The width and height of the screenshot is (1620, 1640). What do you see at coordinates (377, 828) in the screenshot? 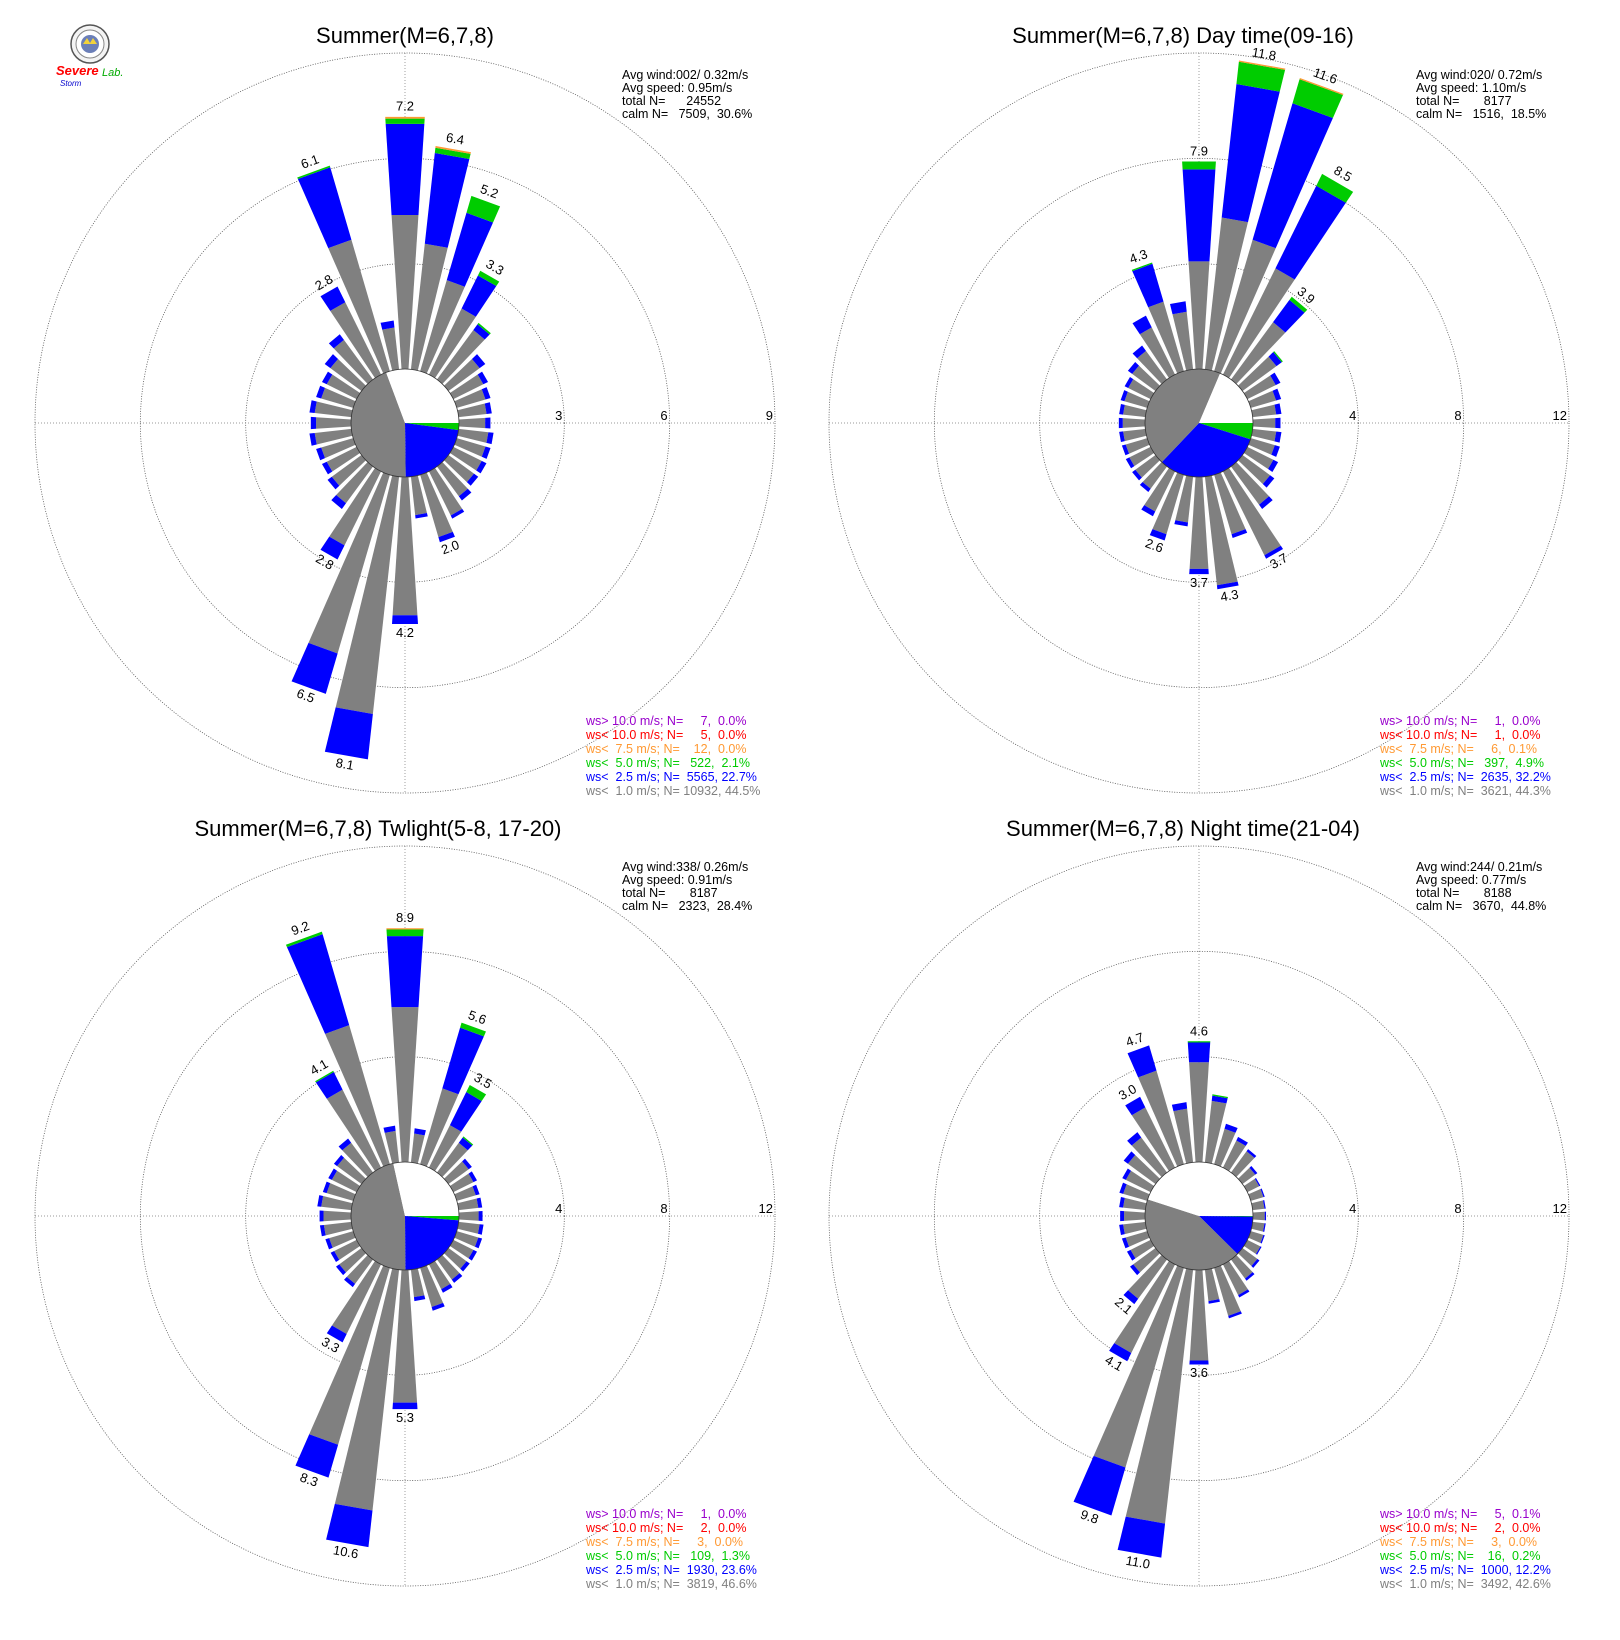
I see `panel-title: Summer(M=6,7,8) Twlight(5-8, 17-20)` at bounding box center [377, 828].